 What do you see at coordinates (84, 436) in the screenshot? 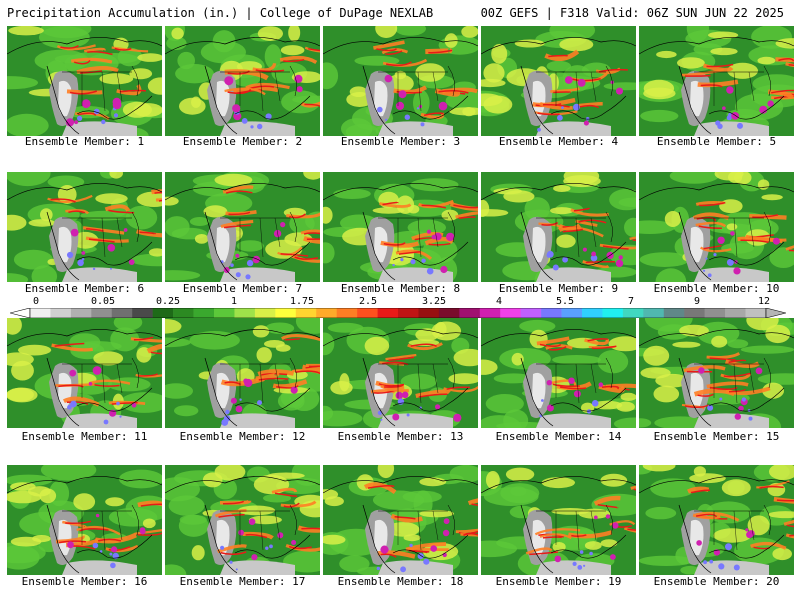
I see `ensemble-member-label: Ensemble Member: 11` at bounding box center [84, 436].